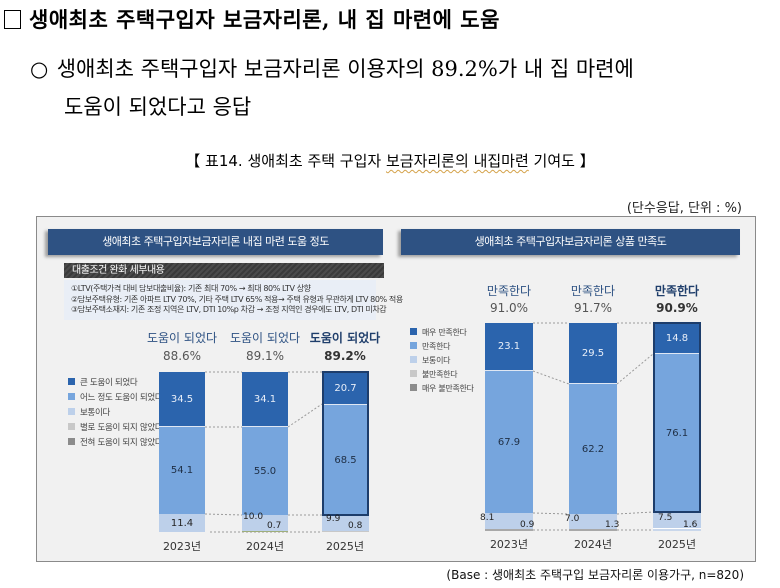 The image size is (780, 588). Describe the element at coordinates (265, 399) in the screenshot. I see `bar-segment: 34.1` at that location.